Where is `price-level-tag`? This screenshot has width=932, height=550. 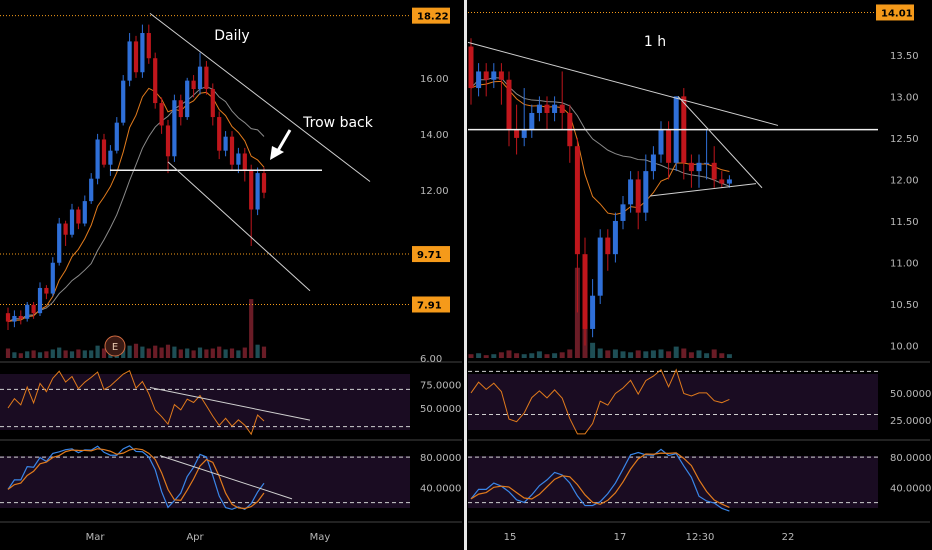 price-level-tag is located at coordinates (895, 12).